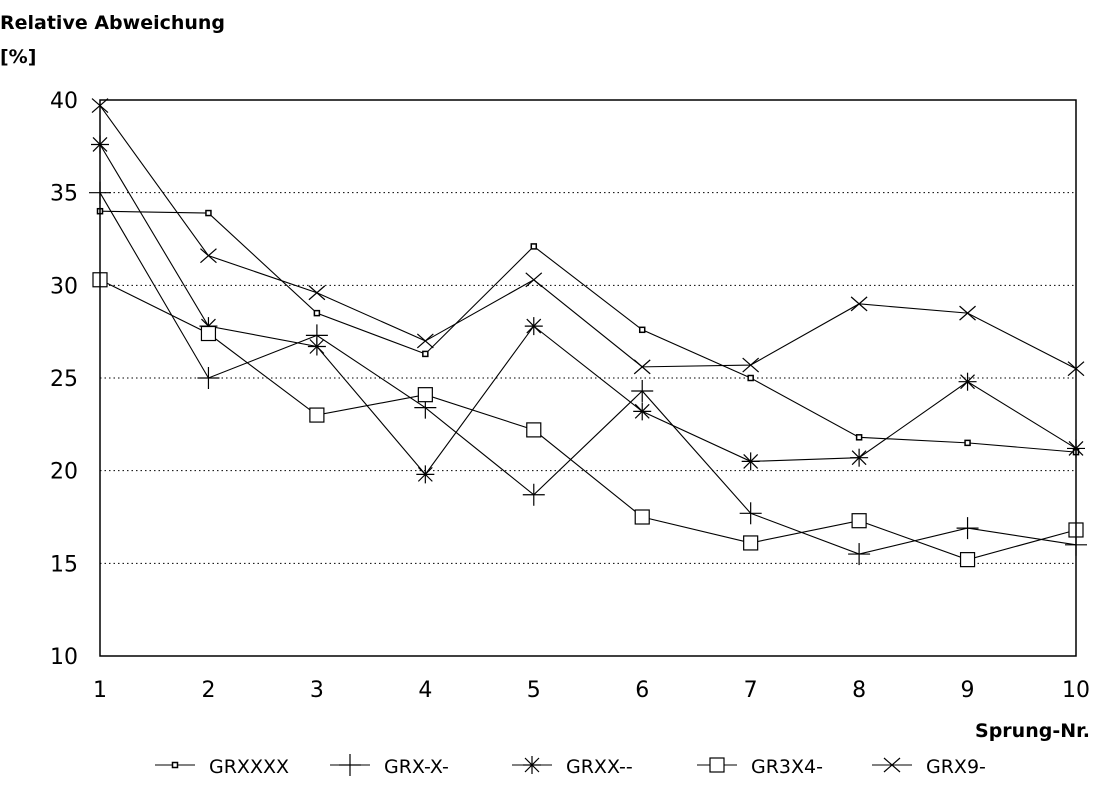  Describe the element at coordinates (18, 57) in the screenshot. I see `y-axis-label-line2: [%]` at that location.